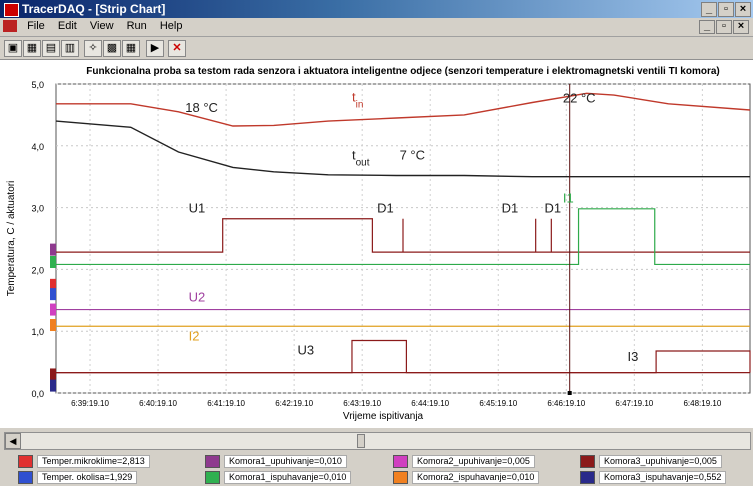 The image size is (753, 486). I want to click on x-tick-label: 6:47:19.10, so click(634, 403).